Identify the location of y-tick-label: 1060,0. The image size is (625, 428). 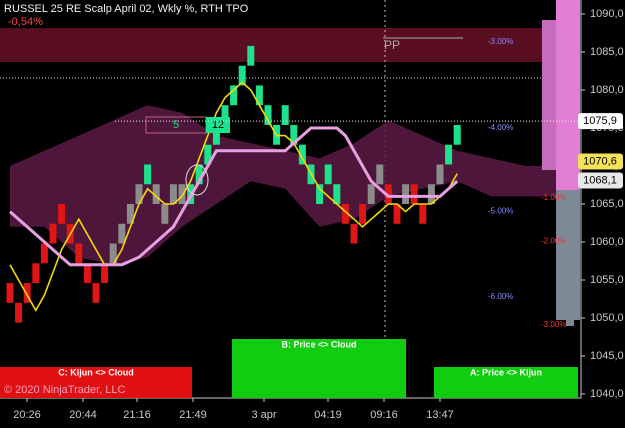
(607, 242).